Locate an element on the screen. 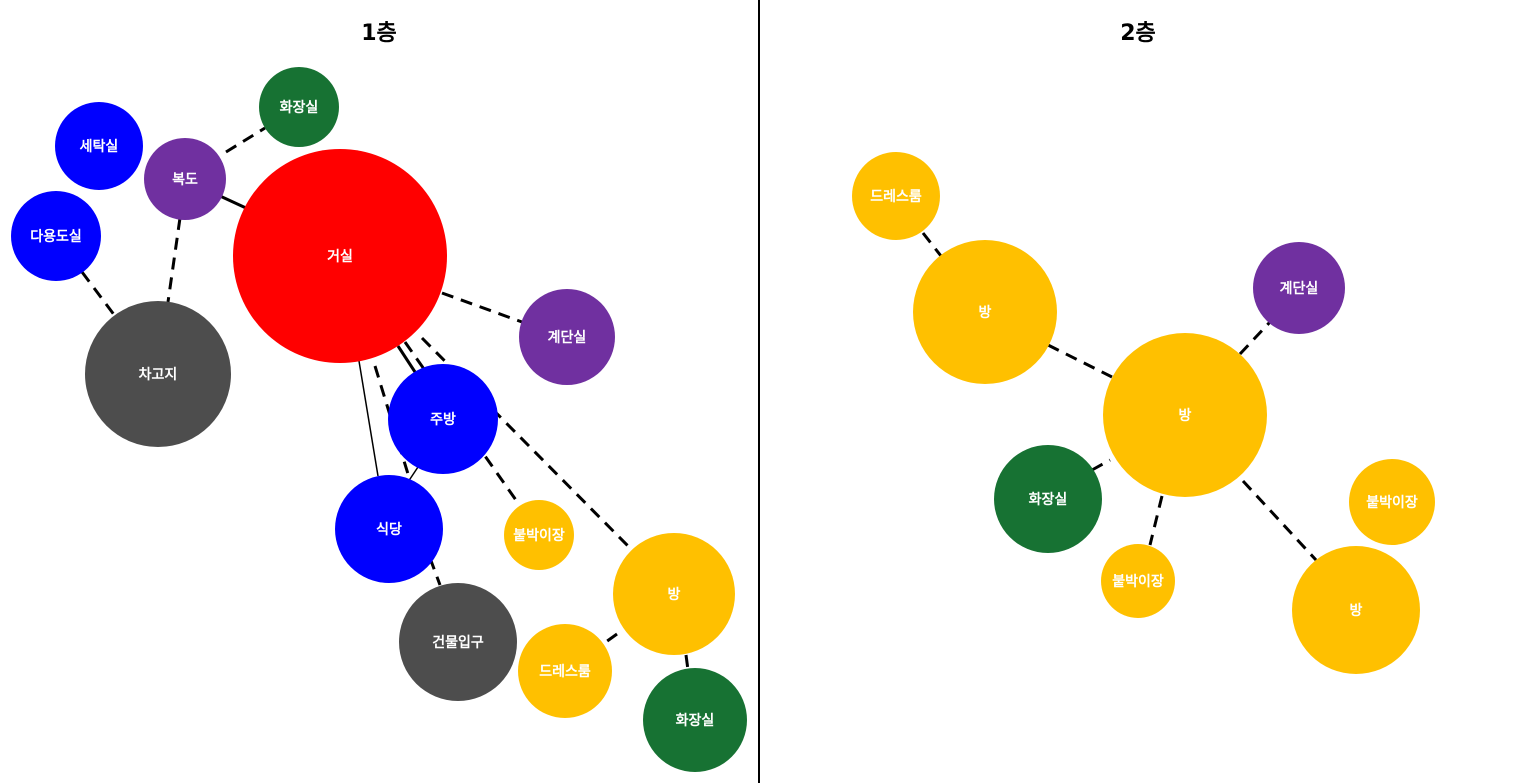 The image size is (1517, 783). edge-living-stairs is located at coordinates (482, 307).